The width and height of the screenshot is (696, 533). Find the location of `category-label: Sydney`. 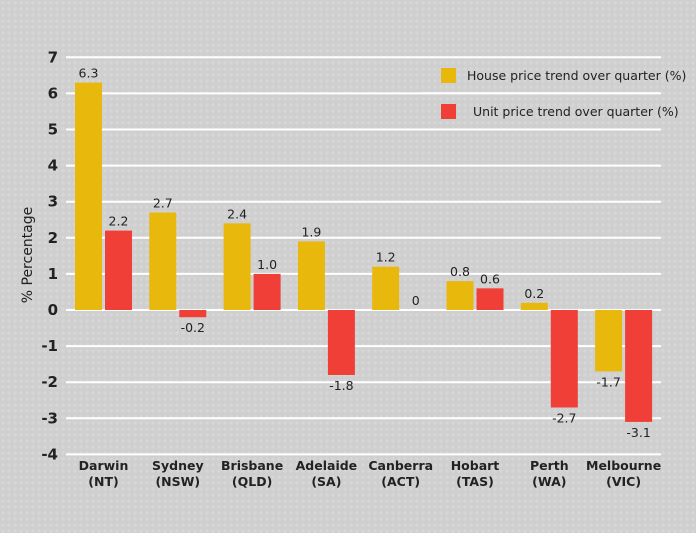

category-label: Sydney is located at coordinates (178, 465).